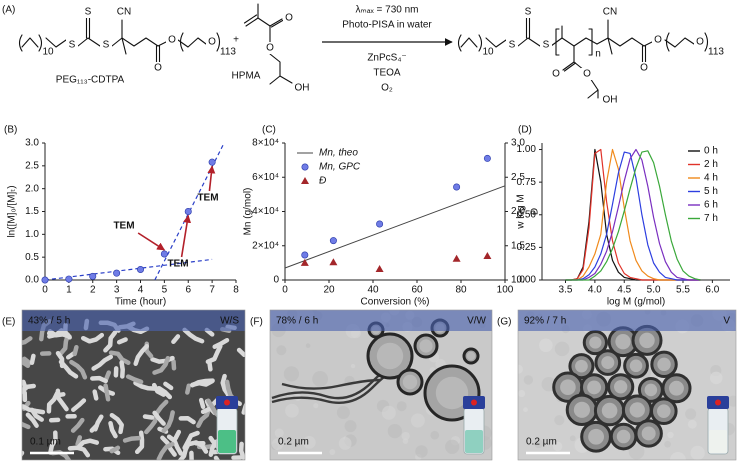  What do you see at coordinates (133, 385) in the screenshot?
I see `micrograph-border` at bounding box center [133, 385].